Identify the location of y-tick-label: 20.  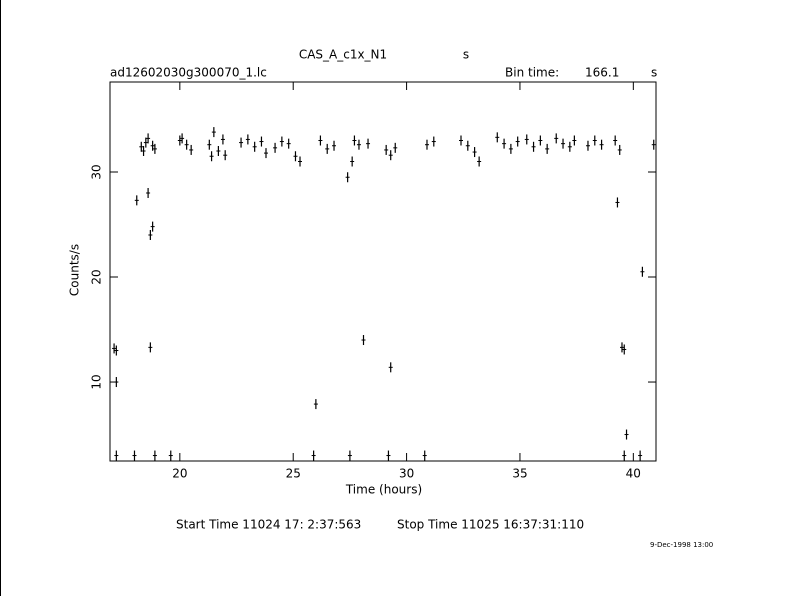
(97, 276).